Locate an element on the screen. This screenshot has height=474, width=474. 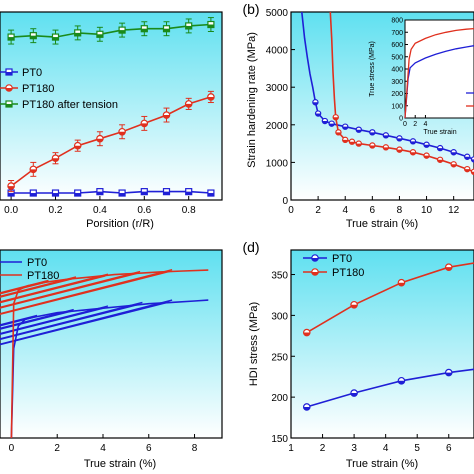
panel-a-series-0-point-8-fill is located at coordinates (188, 193).